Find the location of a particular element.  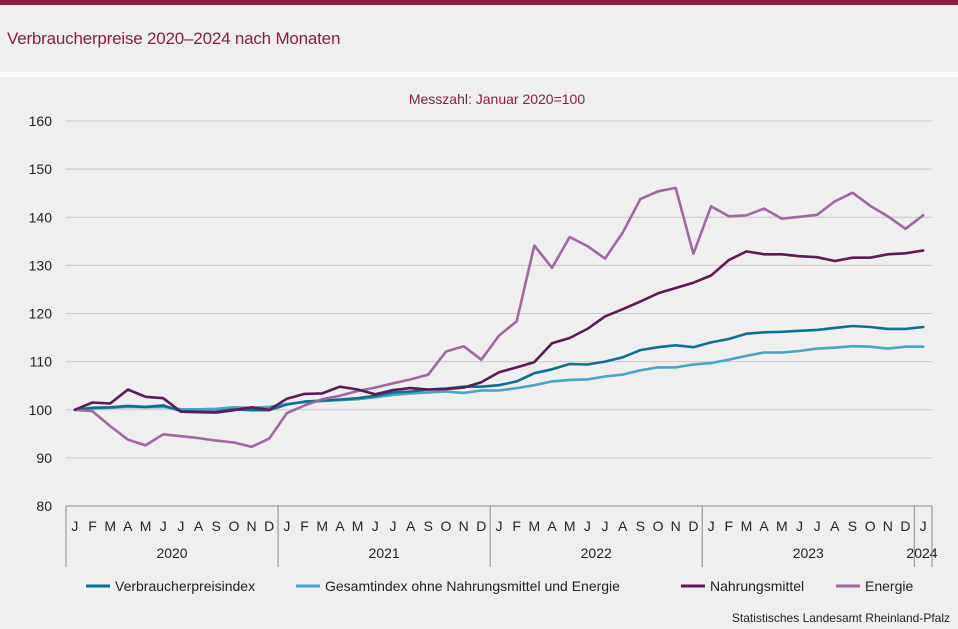

y-tick-labels: 80 90 100 110 120 130 140 150 160 is located at coordinates (41, 313).